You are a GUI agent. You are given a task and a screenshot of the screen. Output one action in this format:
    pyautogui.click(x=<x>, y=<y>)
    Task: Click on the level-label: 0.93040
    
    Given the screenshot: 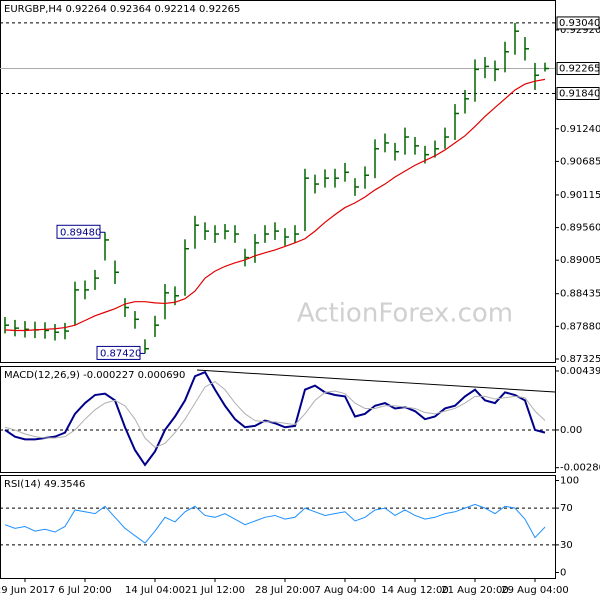 What is the action you would take?
    pyautogui.click(x=579, y=23)
    